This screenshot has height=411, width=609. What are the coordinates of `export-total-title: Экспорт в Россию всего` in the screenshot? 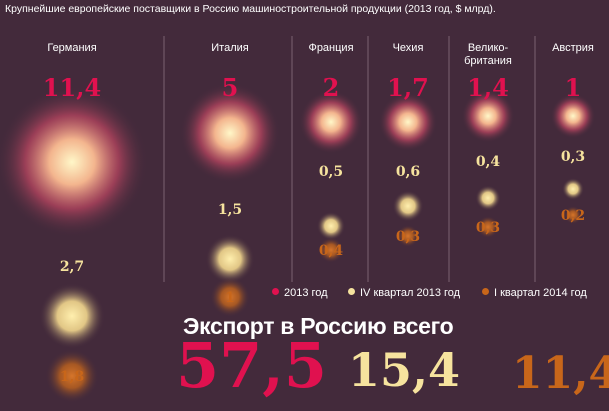 It's located at (318, 326).